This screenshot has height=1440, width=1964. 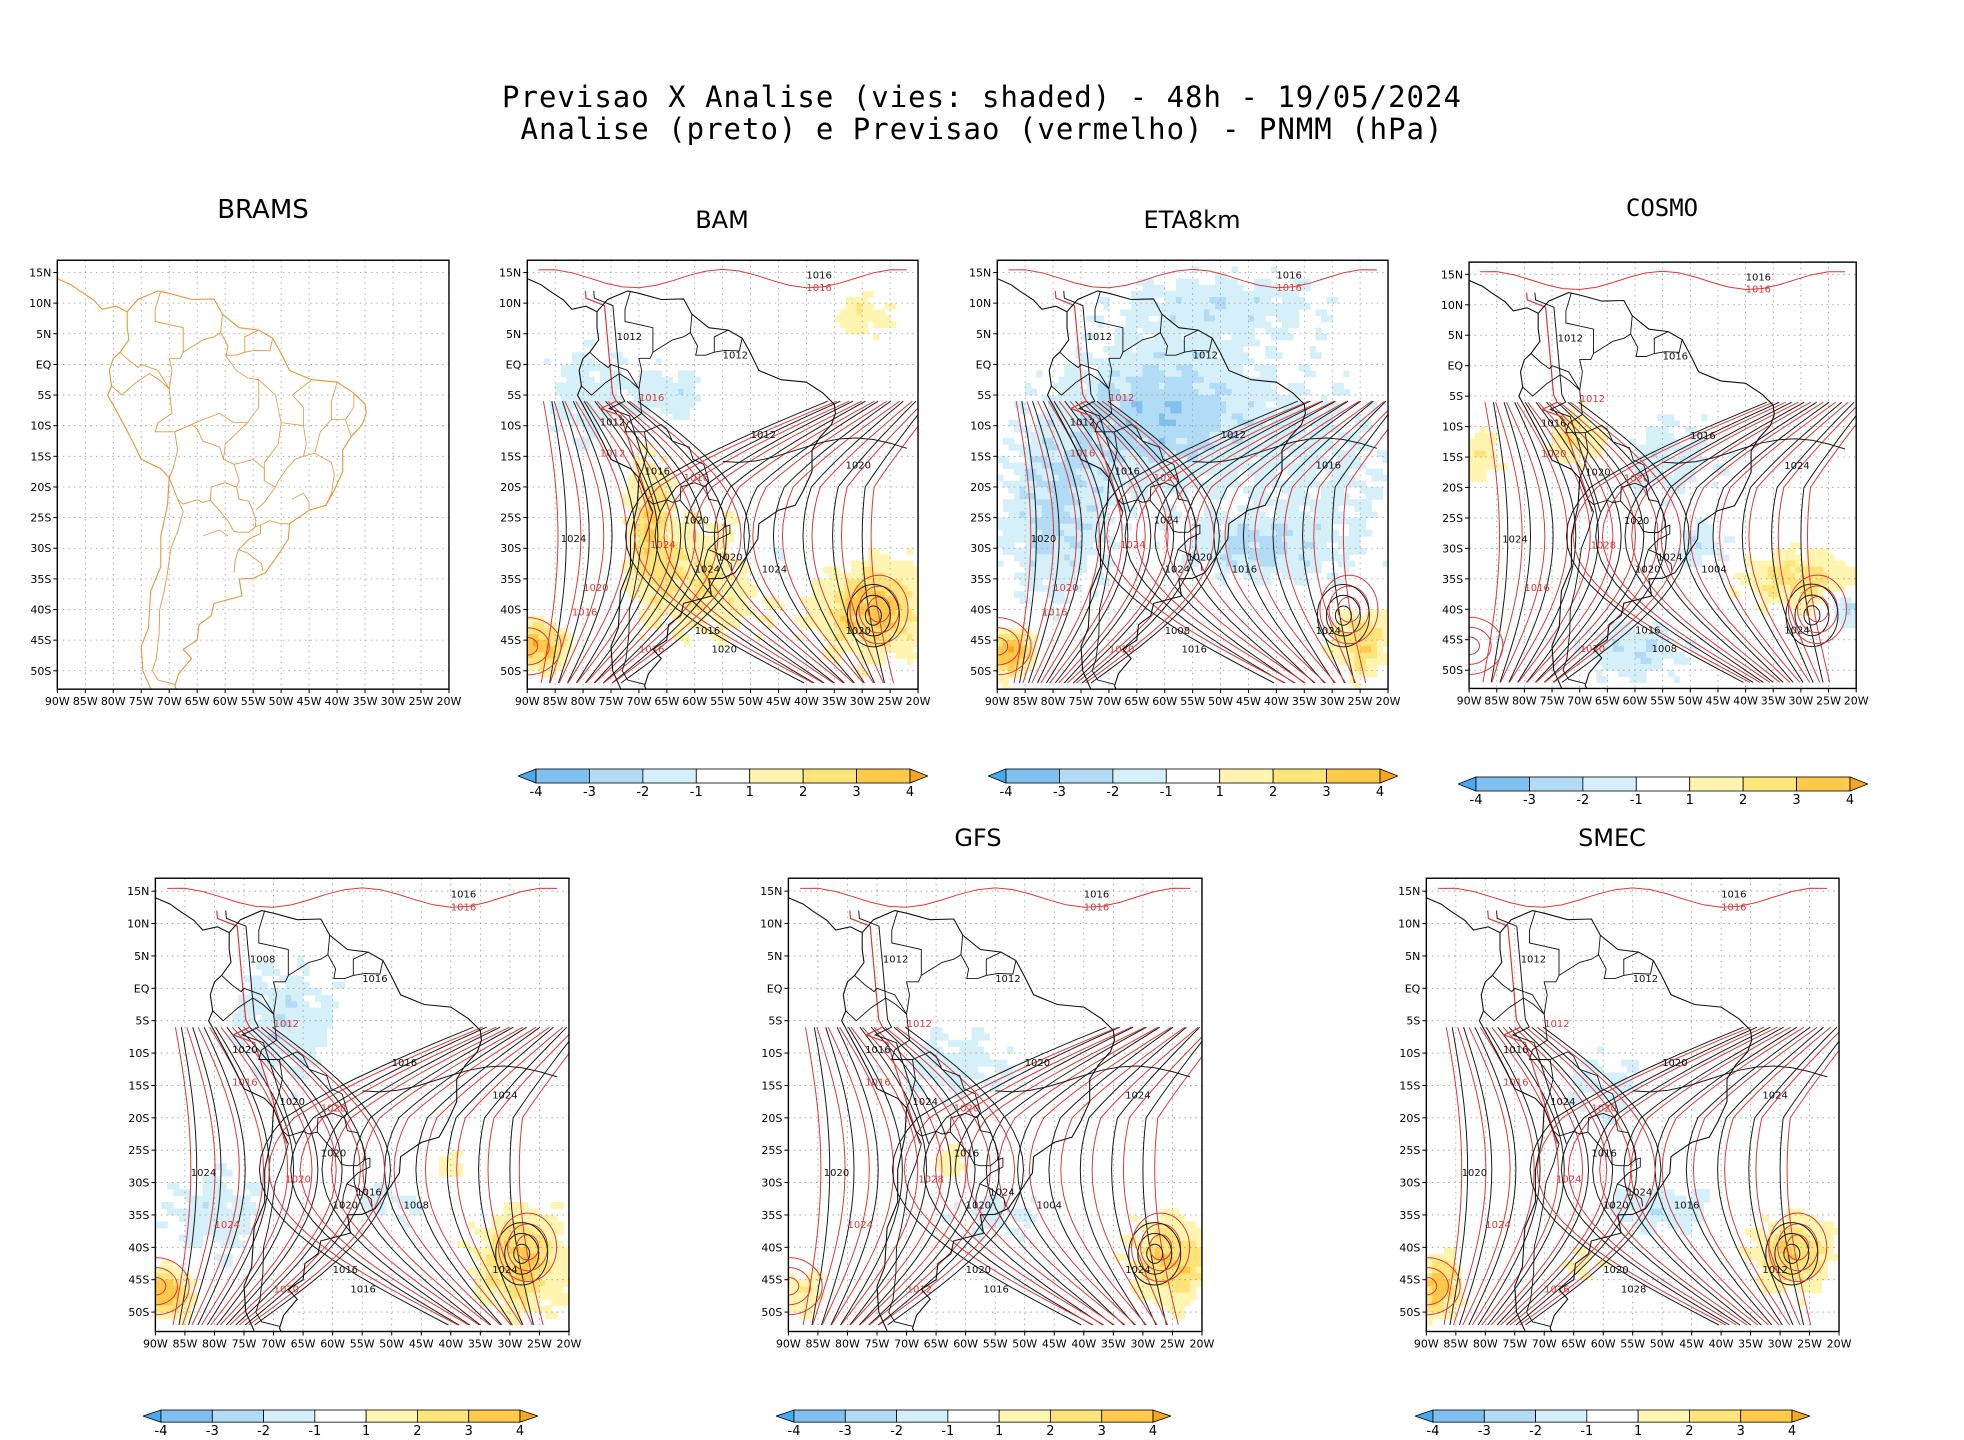 What do you see at coordinates (40, 303) in the screenshot?
I see `lat-tick-label: 10N` at bounding box center [40, 303].